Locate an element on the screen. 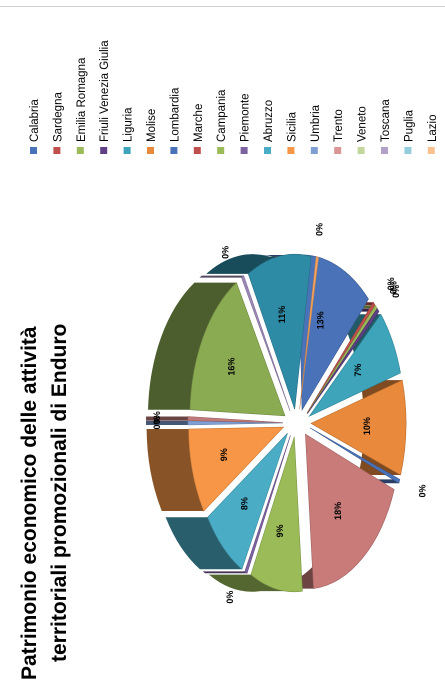 This screenshot has width=445, height=690. legend-item: Liguria is located at coordinates (129, 130).